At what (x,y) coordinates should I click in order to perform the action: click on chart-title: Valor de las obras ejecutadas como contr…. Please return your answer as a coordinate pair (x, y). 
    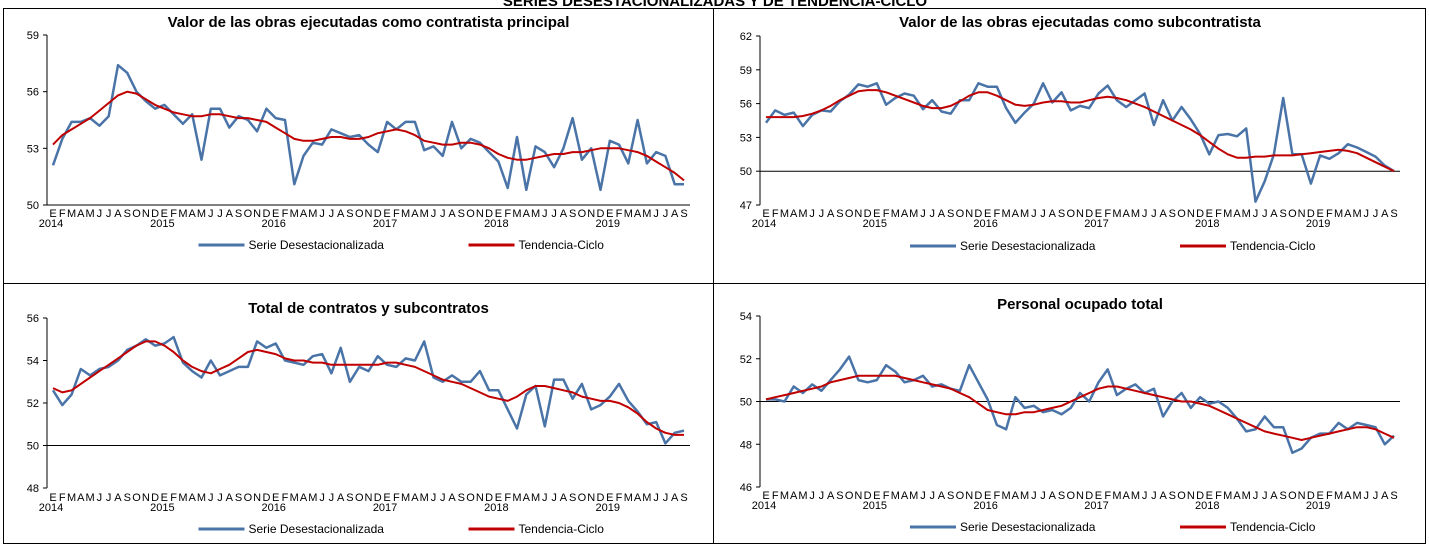
    Looking at the image, I should click on (369, 22).